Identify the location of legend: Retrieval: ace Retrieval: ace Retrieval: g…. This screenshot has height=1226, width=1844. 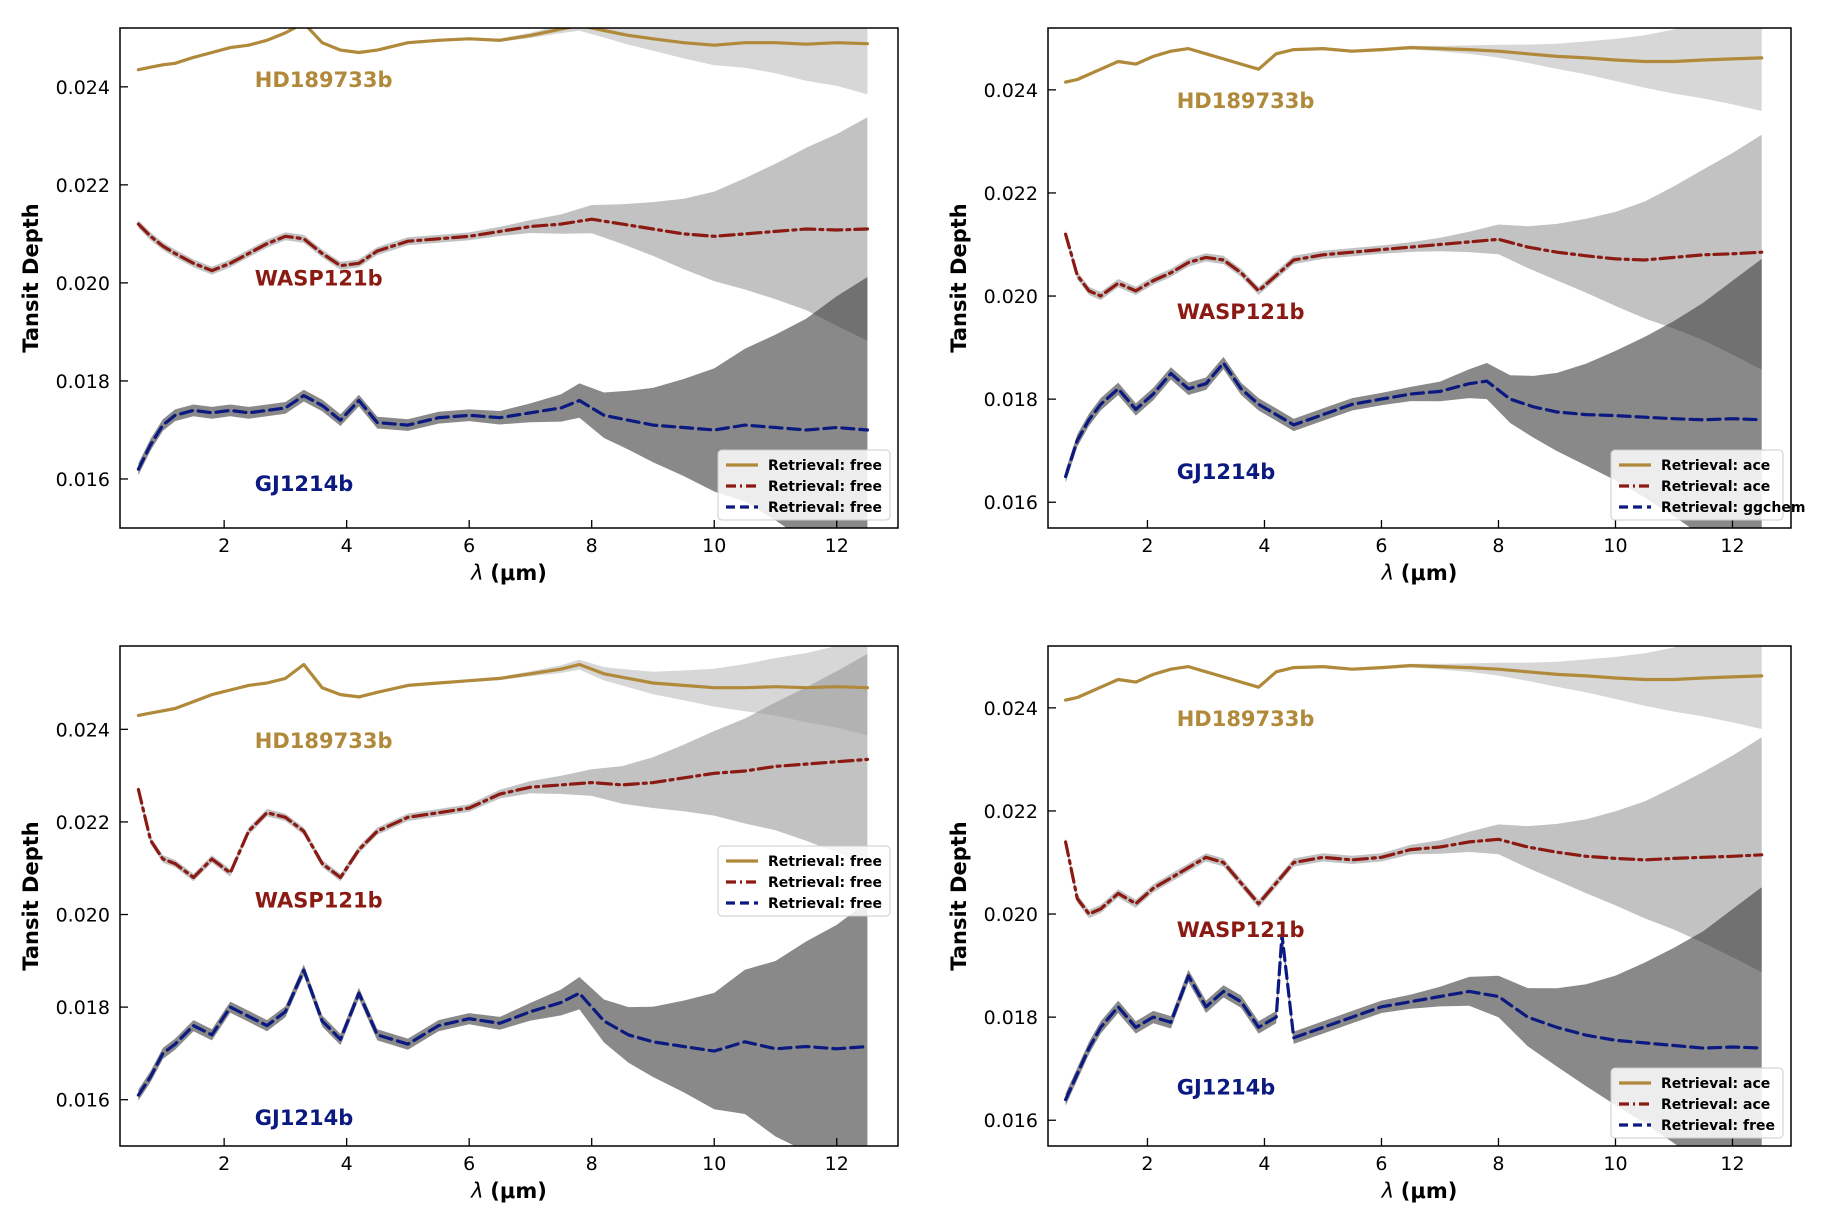
(1707, 485).